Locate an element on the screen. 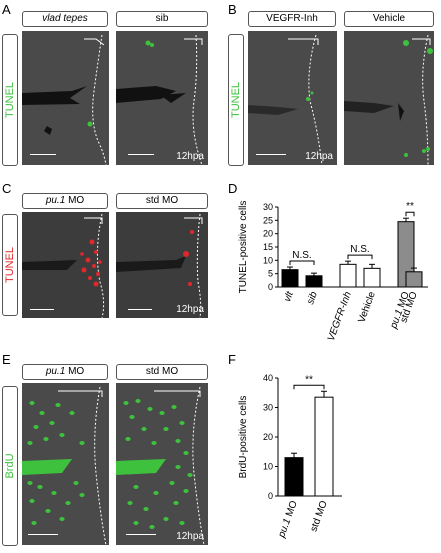 This screenshot has width=441, height=553. panel-letter-b: B is located at coordinates (232, 9).